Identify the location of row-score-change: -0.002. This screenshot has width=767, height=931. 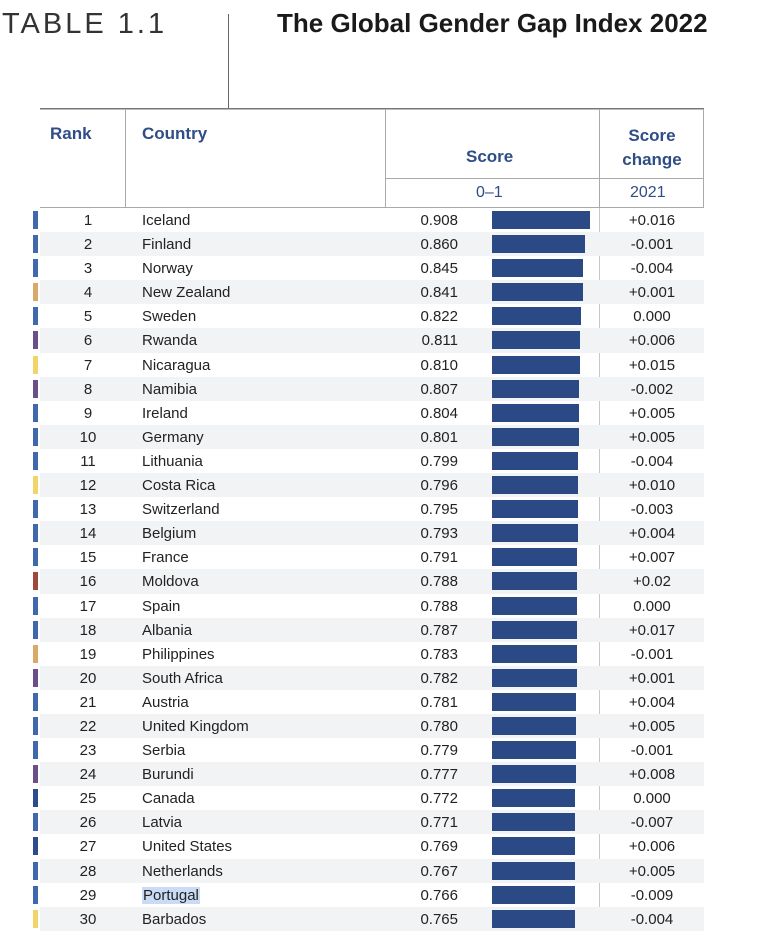
(652, 389).